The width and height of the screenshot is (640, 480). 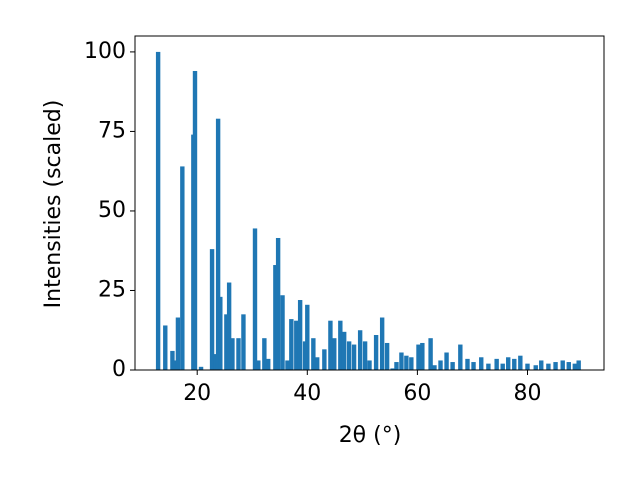 What do you see at coordinates (112, 210) in the screenshot?
I see `y-tick-label: 50` at bounding box center [112, 210].